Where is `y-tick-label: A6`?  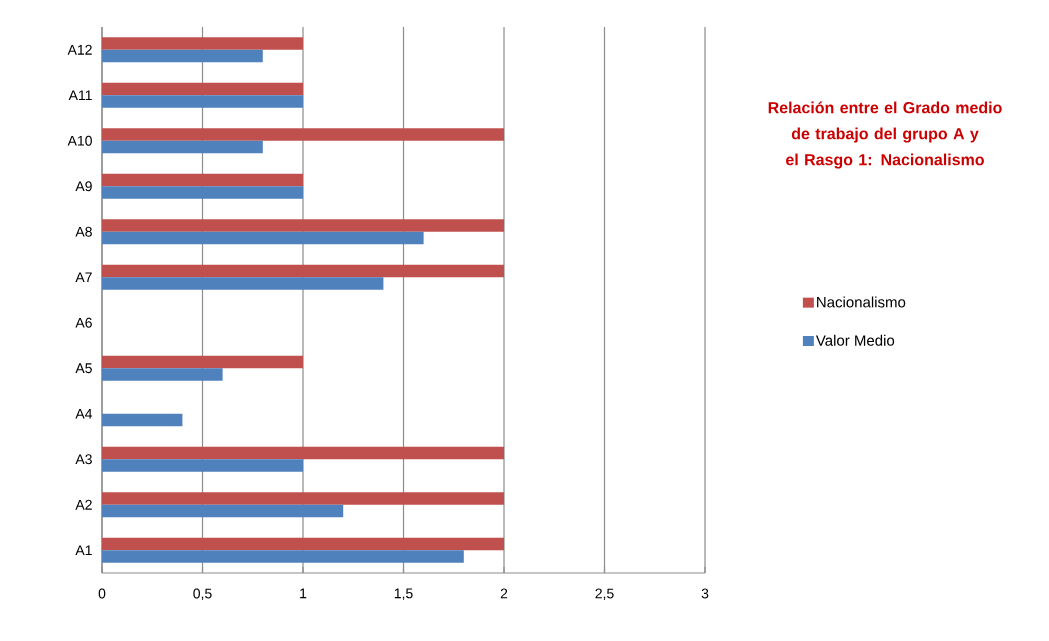
y-tick-label: A6 is located at coordinates (83, 322).